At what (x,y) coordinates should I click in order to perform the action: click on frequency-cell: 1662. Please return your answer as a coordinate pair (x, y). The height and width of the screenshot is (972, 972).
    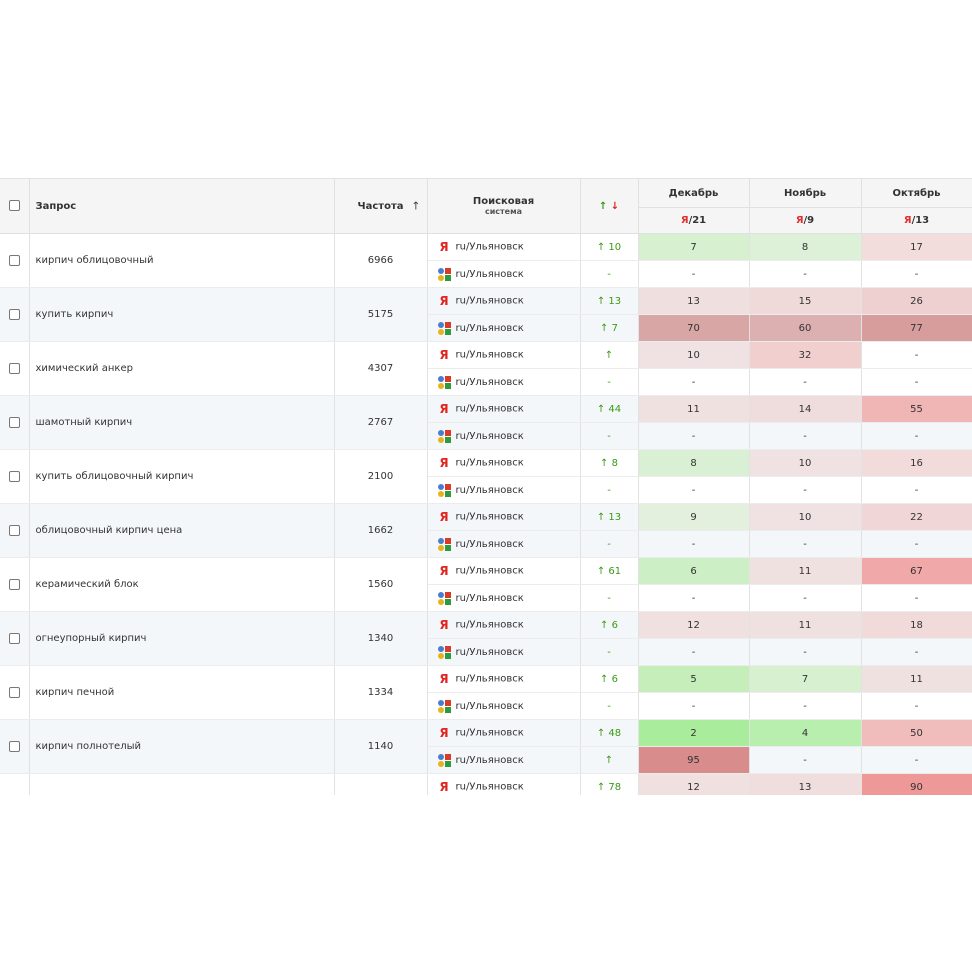
    Looking at the image, I should click on (381, 530).